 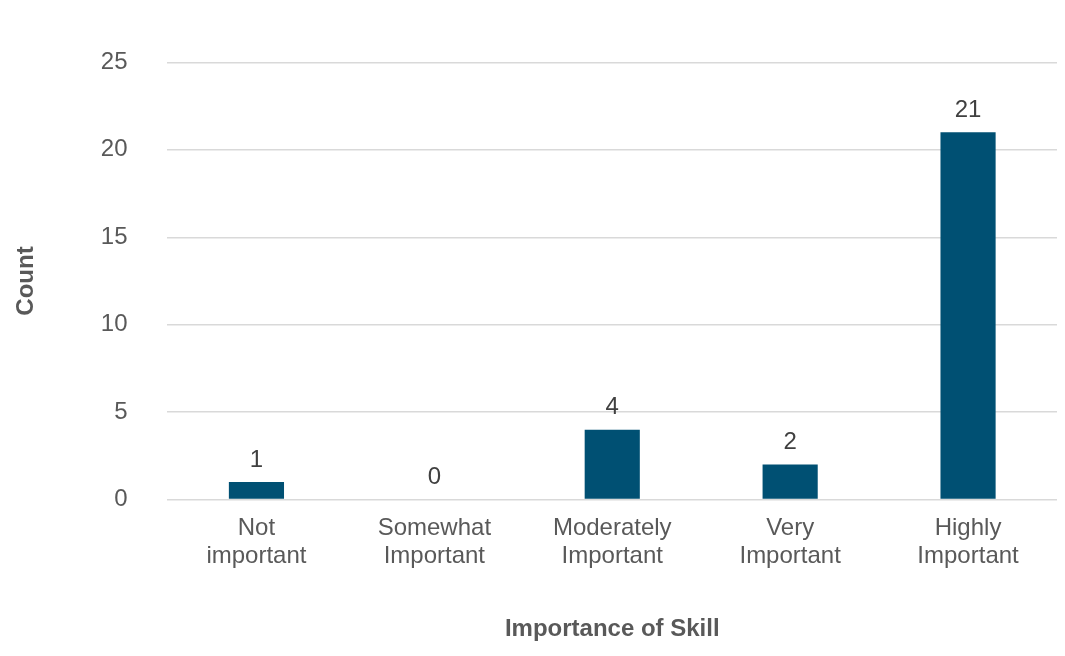 What do you see at coordinates (790, 540) in the screenshot?
I see `x-tick-label: Very Important` at bounding box center [790, 540].